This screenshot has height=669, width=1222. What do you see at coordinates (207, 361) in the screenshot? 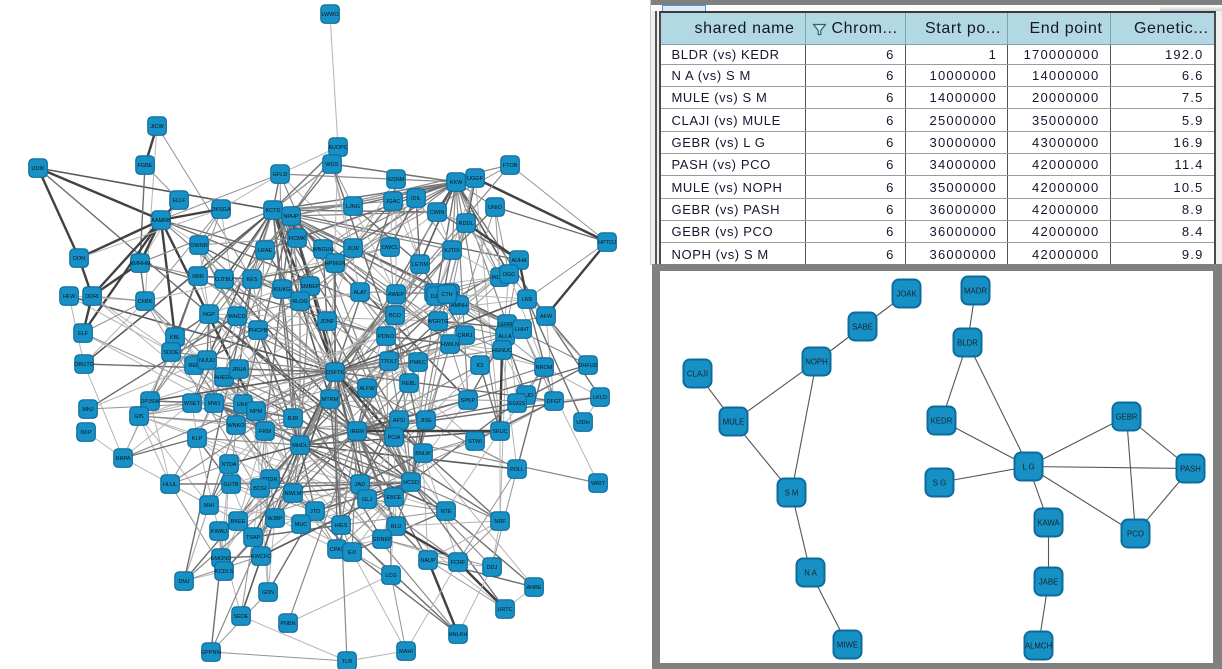
I see `svg-text: NUUD` at bounding box center [207, 361].